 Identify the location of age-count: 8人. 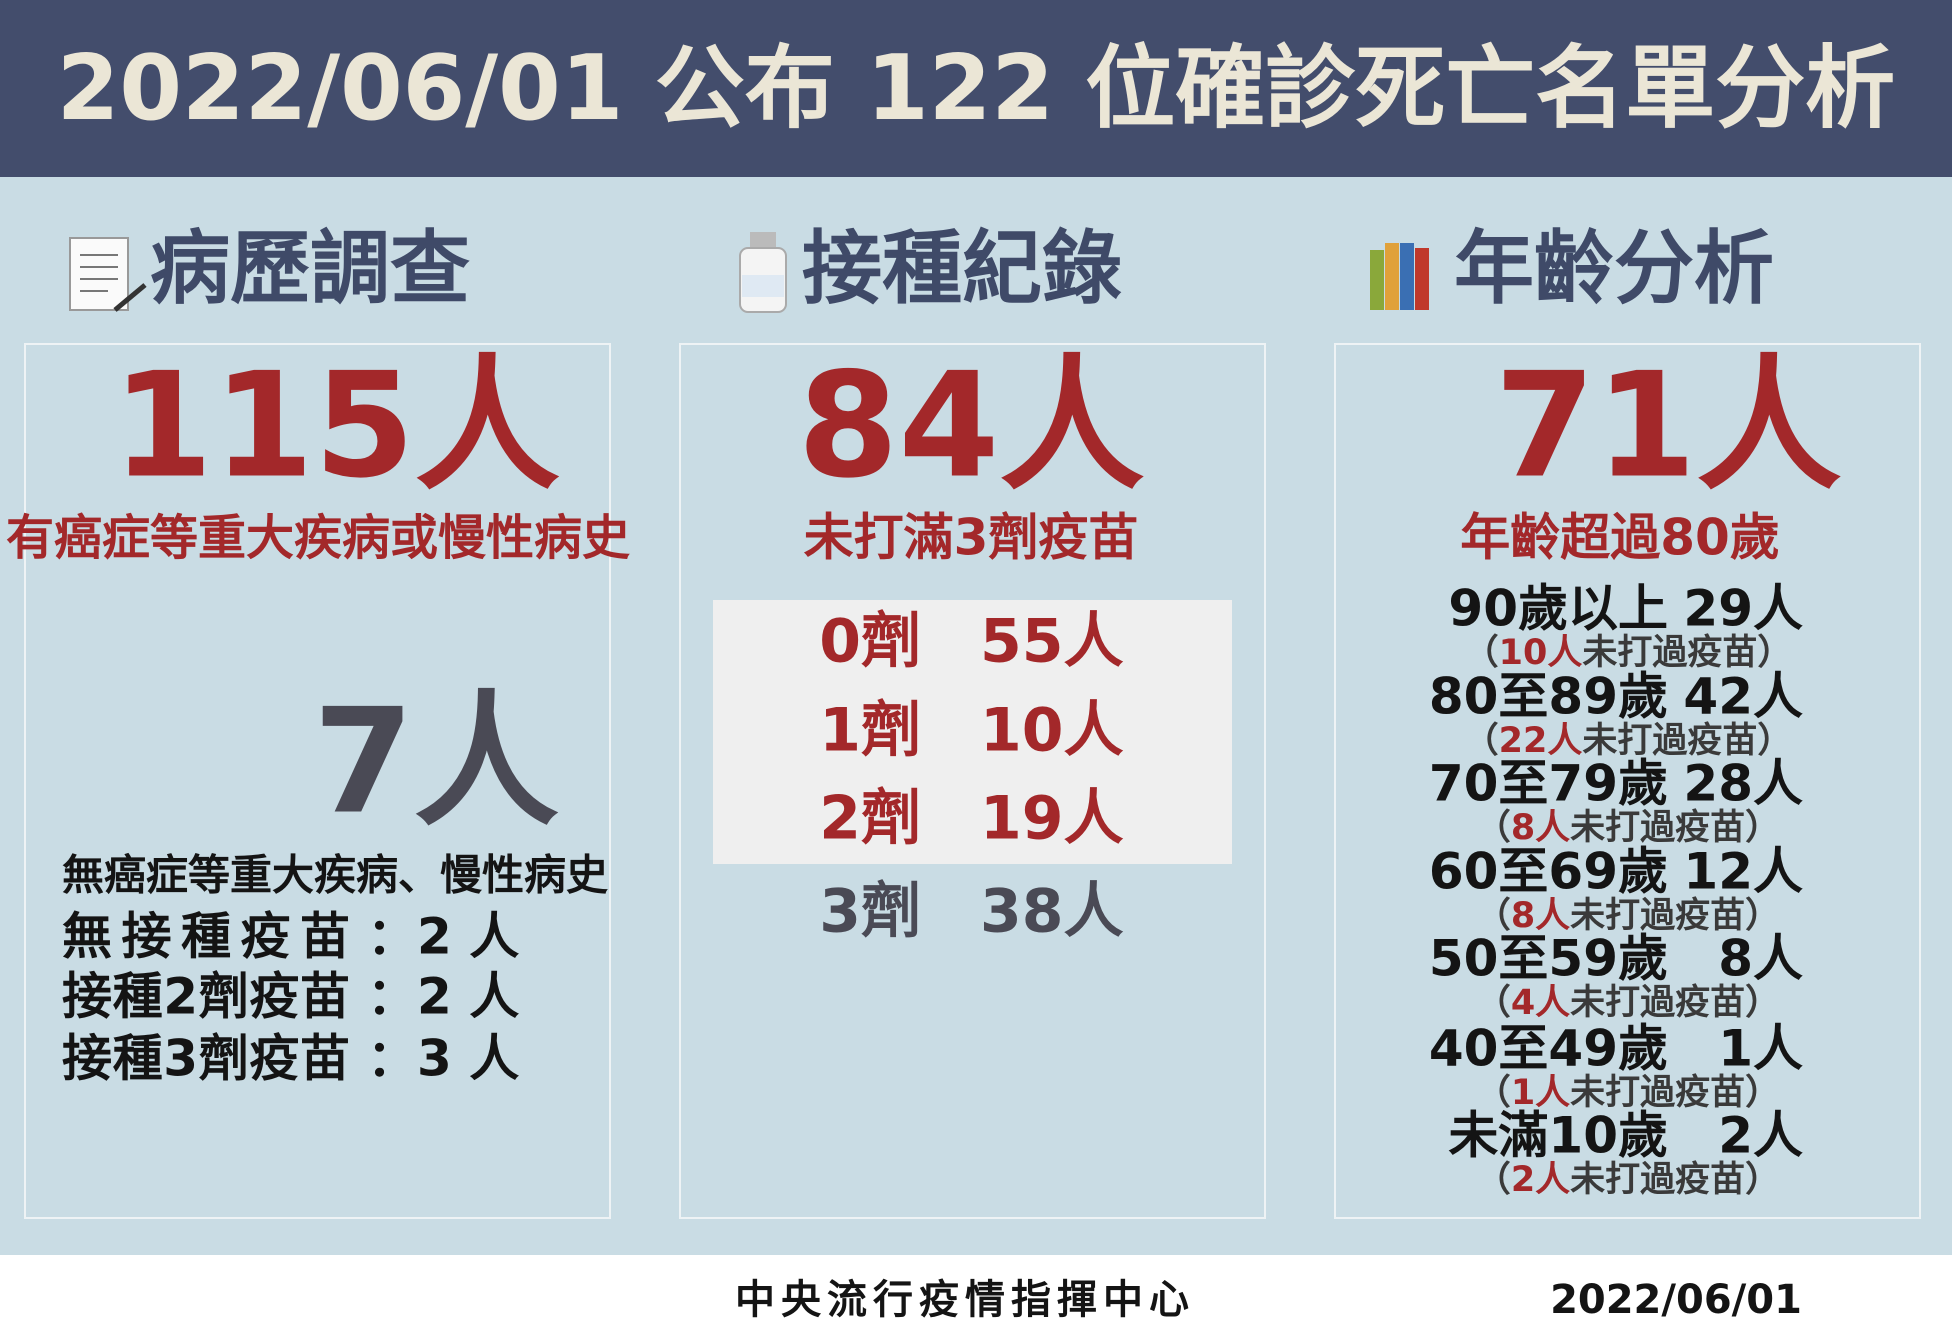
(1760, 959).